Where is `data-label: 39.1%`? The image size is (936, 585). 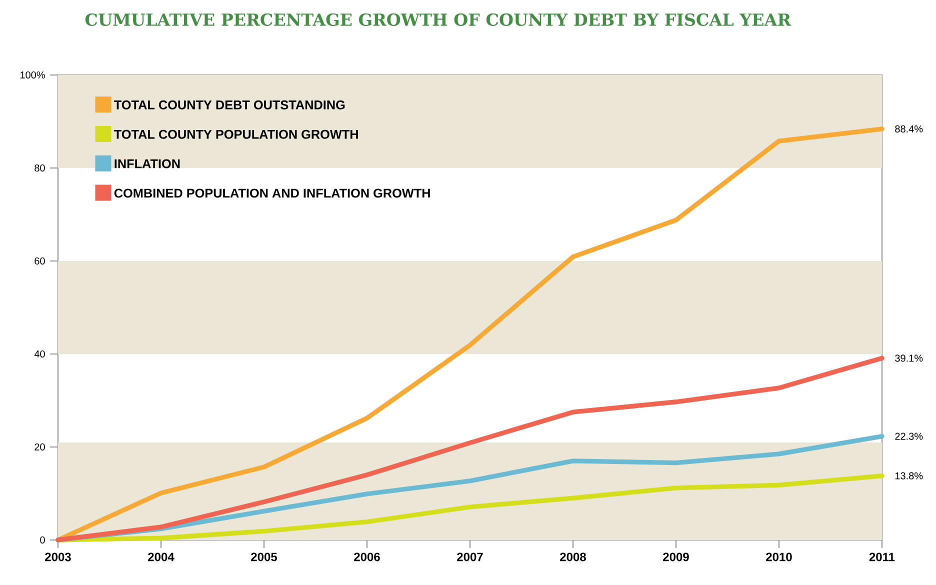 data-label: 39.1% is located at coordinates (909, 358).